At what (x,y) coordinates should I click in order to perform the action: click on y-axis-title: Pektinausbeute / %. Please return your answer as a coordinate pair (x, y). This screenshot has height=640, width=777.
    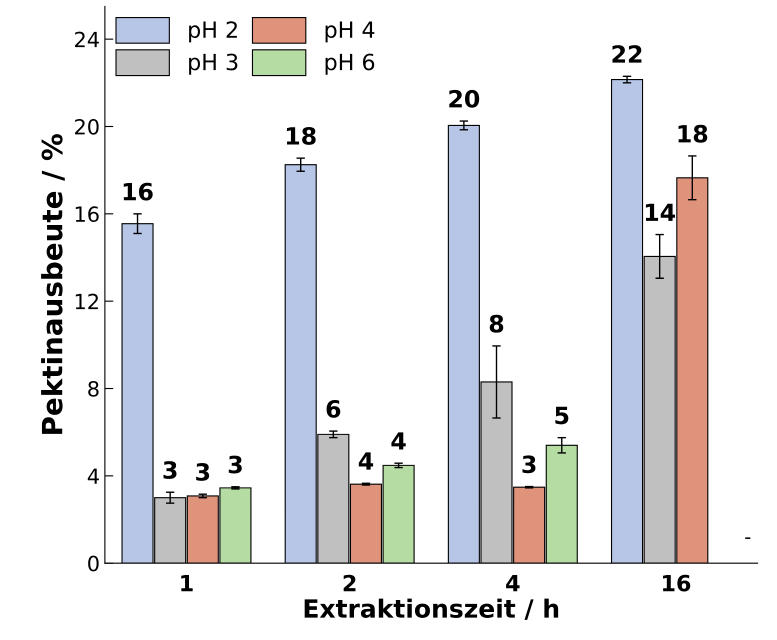
    Looking at the image, I should click on (53, 284).